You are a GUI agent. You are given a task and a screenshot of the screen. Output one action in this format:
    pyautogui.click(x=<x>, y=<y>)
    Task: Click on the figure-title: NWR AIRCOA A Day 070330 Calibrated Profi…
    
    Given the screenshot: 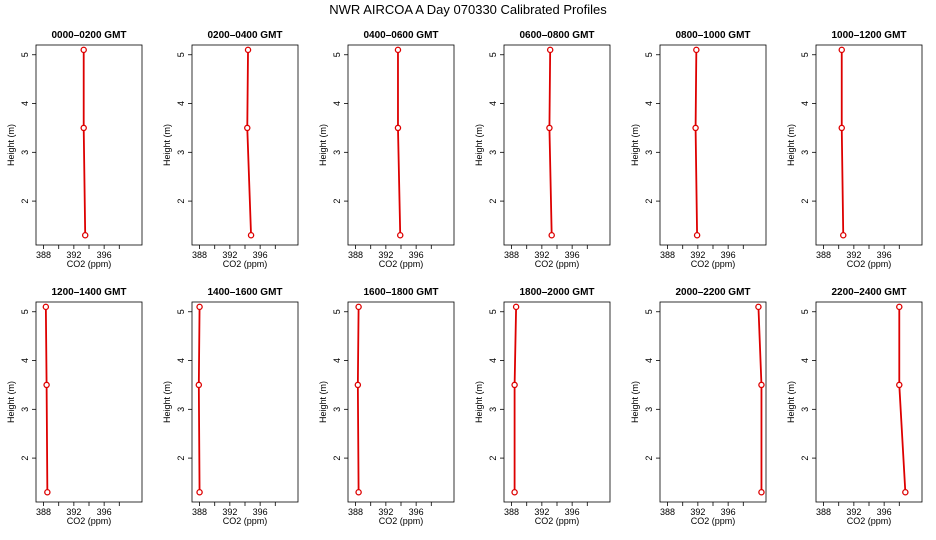 What is the action you would take?
    pyautogui.click(x=468, y=9)
    